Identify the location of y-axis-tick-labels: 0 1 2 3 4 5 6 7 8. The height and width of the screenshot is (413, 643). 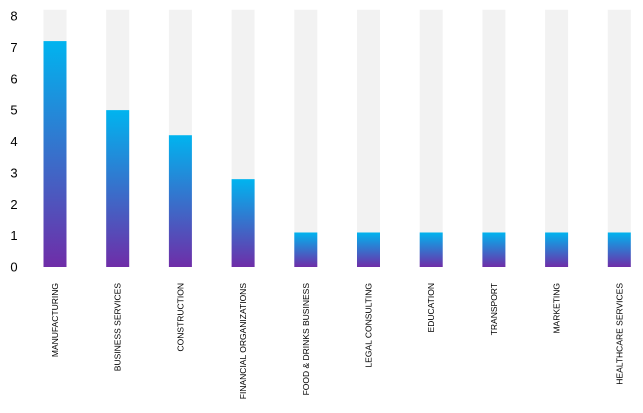
(13, 142).